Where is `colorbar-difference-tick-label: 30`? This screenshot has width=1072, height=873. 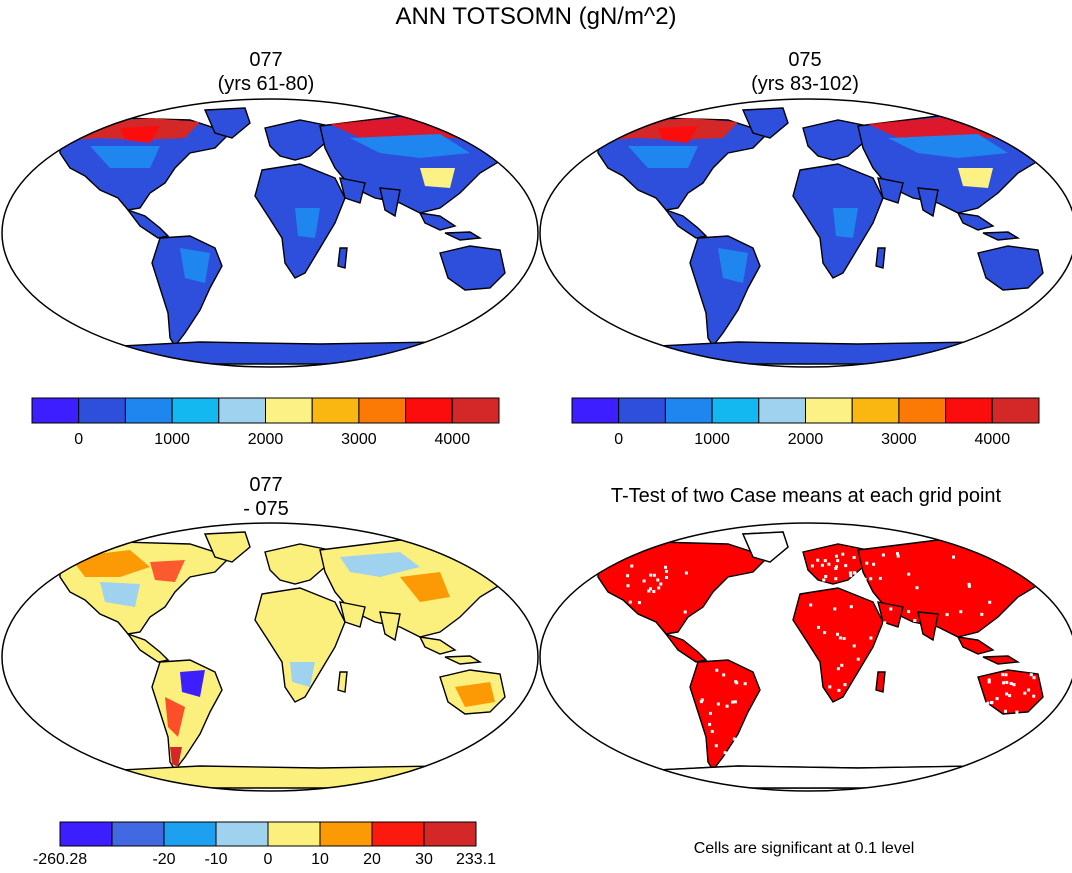
colorbar-difference-tick-label: 30 is located at coordinates (424, 859).